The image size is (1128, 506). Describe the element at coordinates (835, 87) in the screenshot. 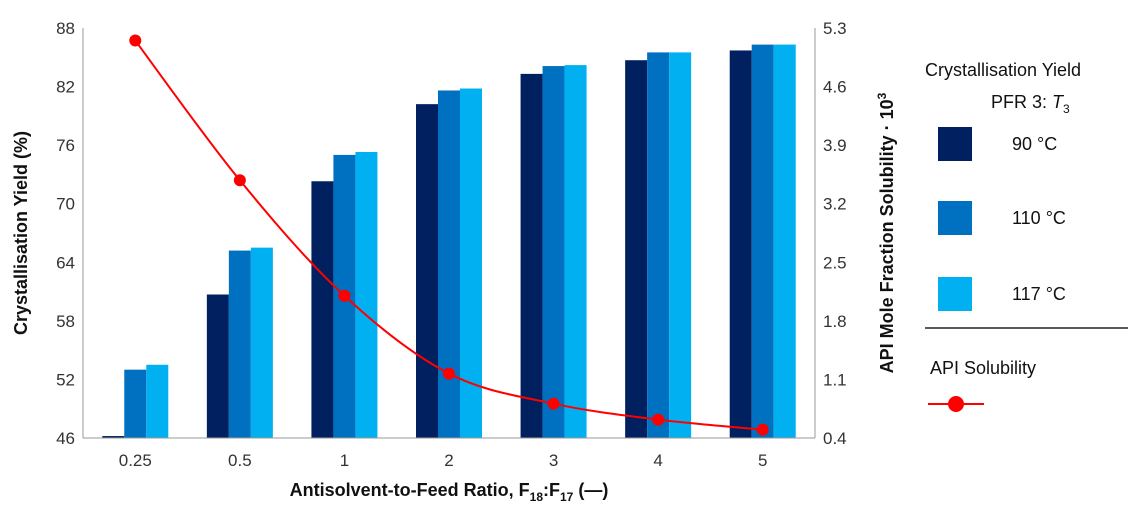

I see `y2-tick-label: 4.6` at that location.